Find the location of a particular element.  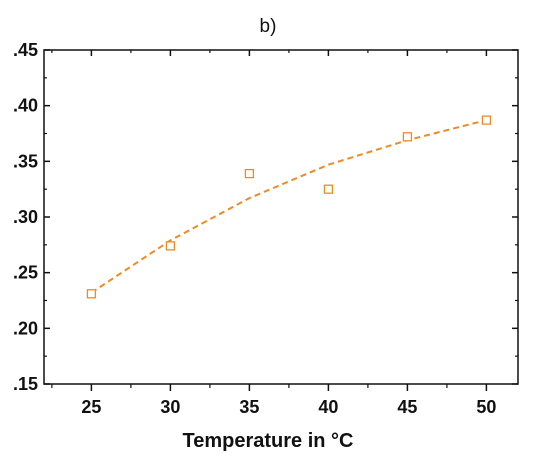

y-tick-label: .30 is located at coordinates (25, 217).